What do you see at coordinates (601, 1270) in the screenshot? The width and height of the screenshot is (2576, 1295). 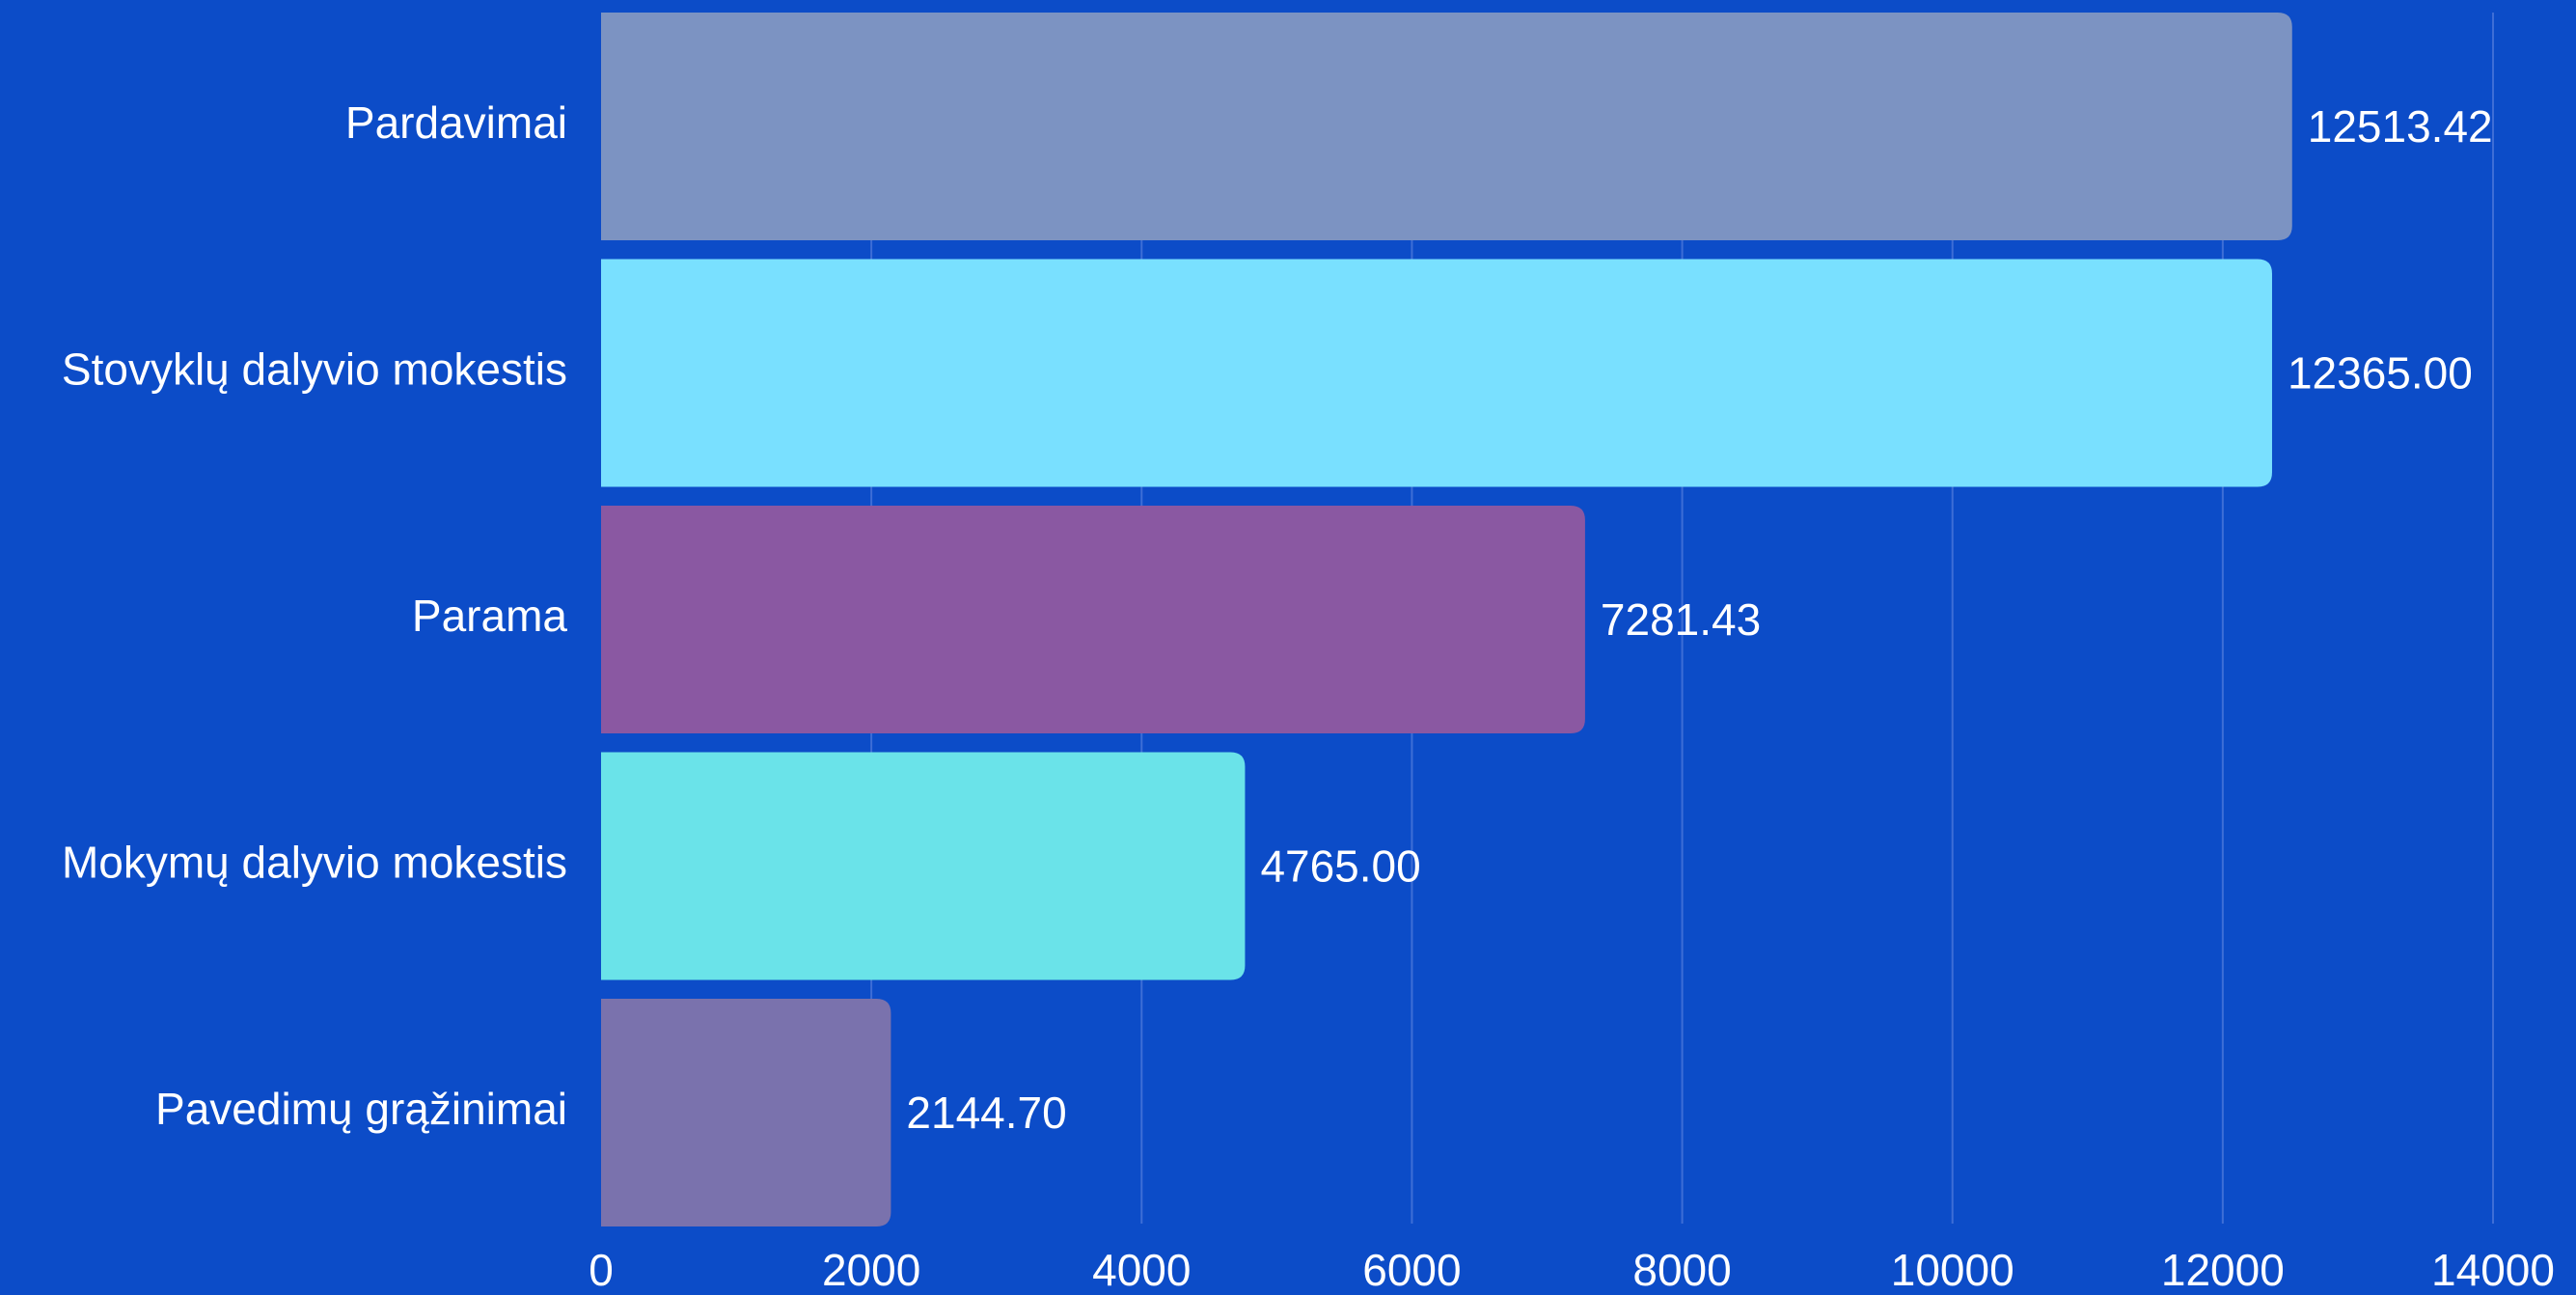 I see `x-tick-label-0: 0` at bounding box center [601, 1270].